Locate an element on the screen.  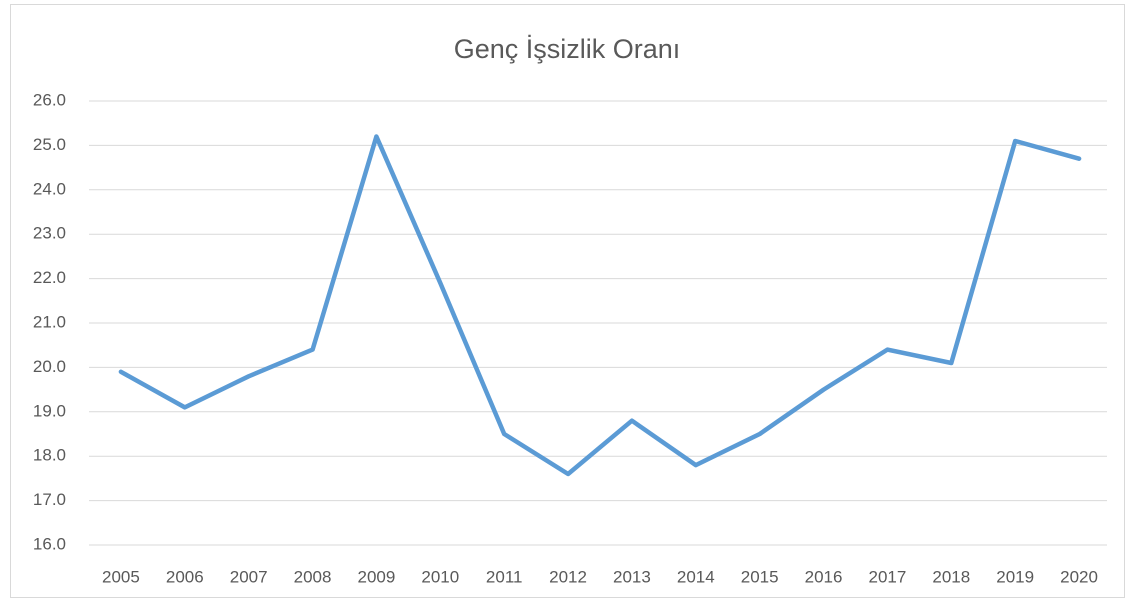
x-tick-label: 2008 is located at coordinates (313, 576).